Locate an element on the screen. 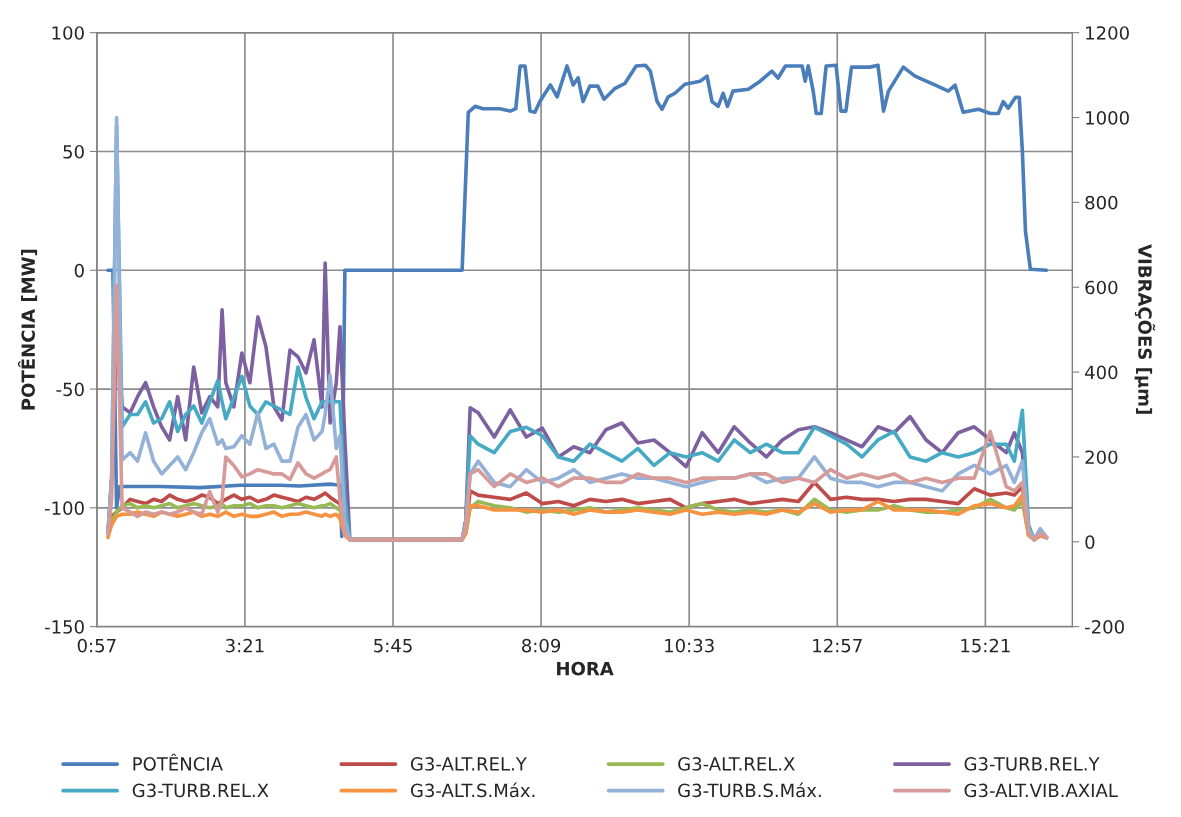  legend-label: G3-TURB.REL.X is located at coordinates (200, 790).